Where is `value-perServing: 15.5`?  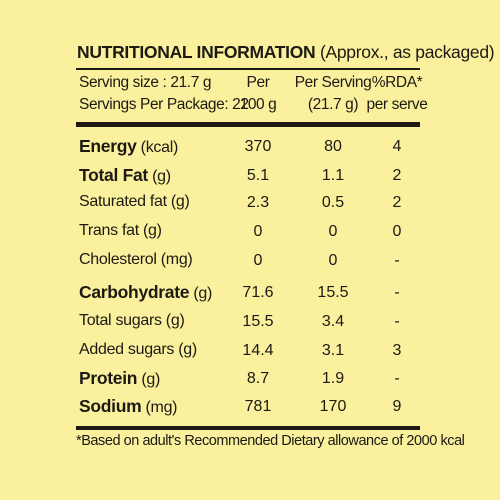
value-perServing: 15.5 is located at coordinates (333, 292).